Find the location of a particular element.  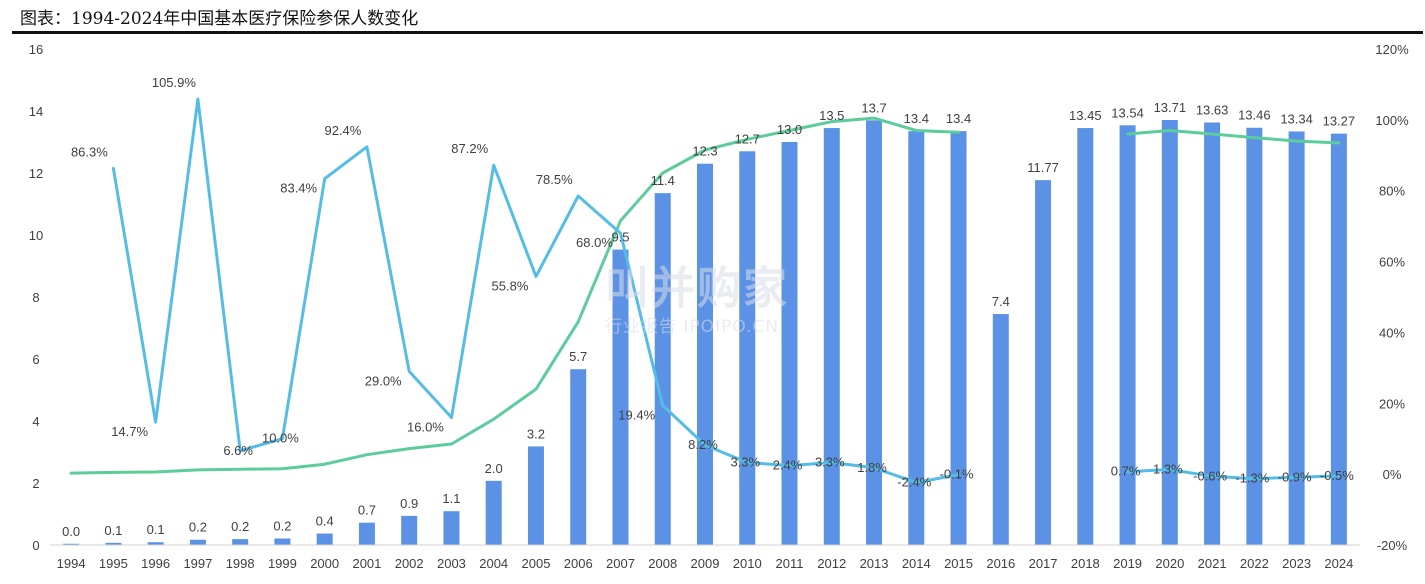

growth-rate-label: 86.3% is located at coordinates (89, 151).